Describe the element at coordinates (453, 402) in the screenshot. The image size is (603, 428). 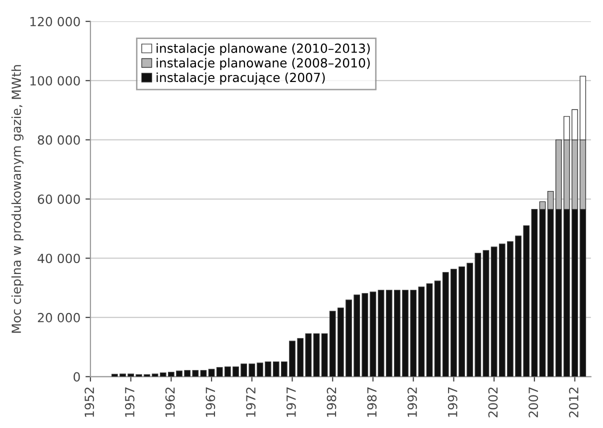
I see `x-tick-label: 1997` at that location.